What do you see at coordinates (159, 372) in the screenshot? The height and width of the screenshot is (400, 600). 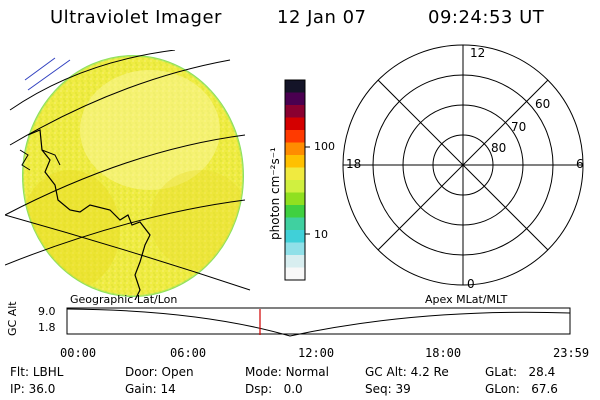 I see `door-info: Door: Open` at bounding box center [159, 372].